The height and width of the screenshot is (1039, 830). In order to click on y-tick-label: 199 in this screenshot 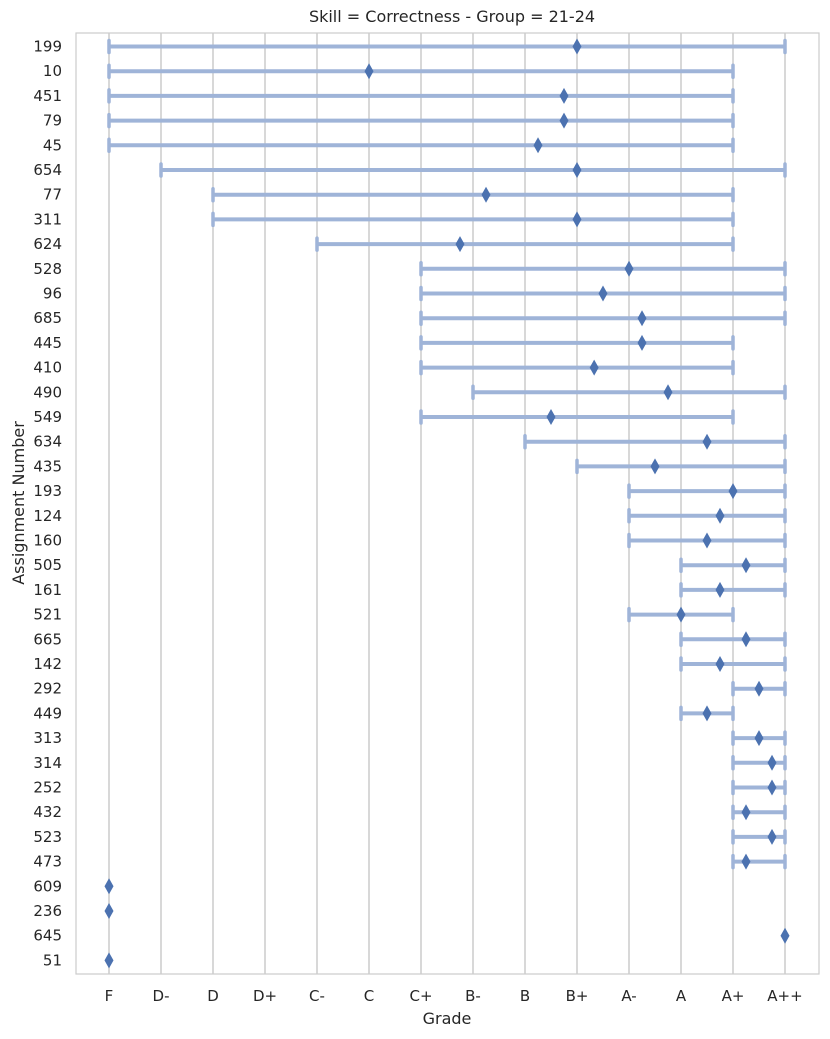, I will do `click(47, 47)`.